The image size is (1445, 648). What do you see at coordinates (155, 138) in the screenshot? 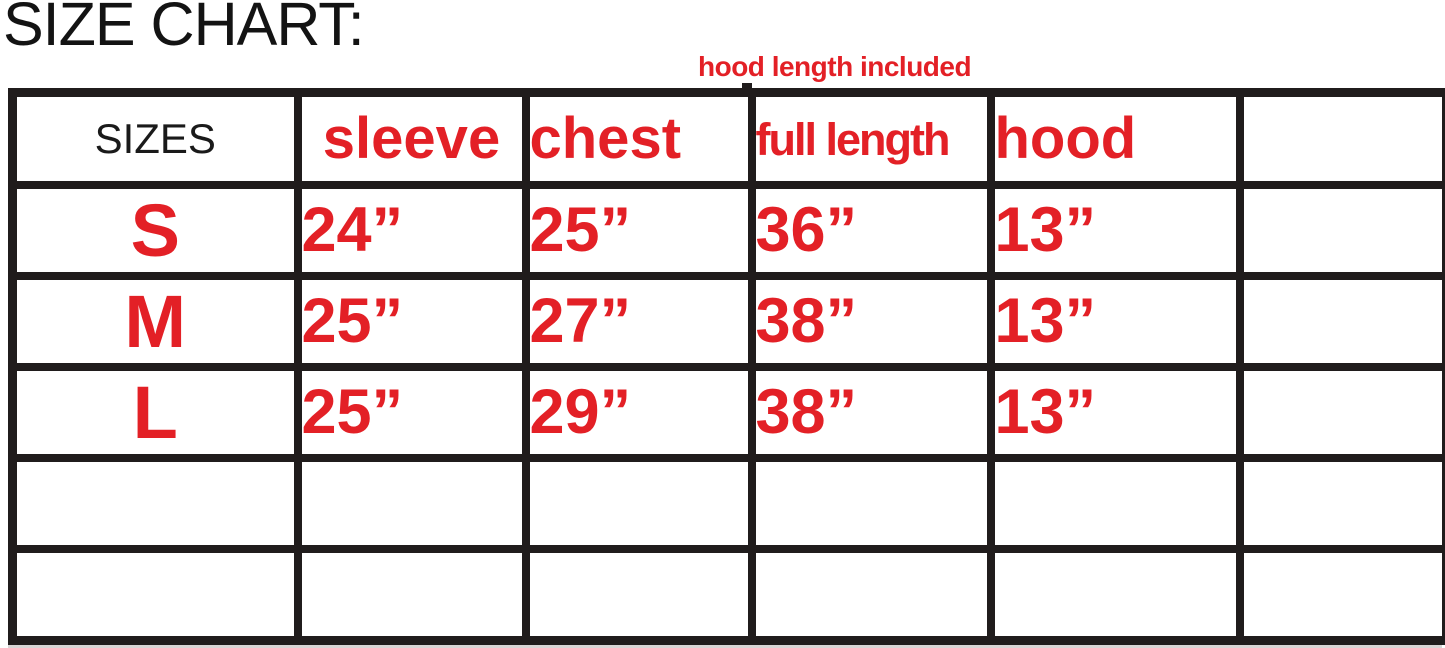
I see `col-header-sizes: SIZES` at bounding box center [155, 138].